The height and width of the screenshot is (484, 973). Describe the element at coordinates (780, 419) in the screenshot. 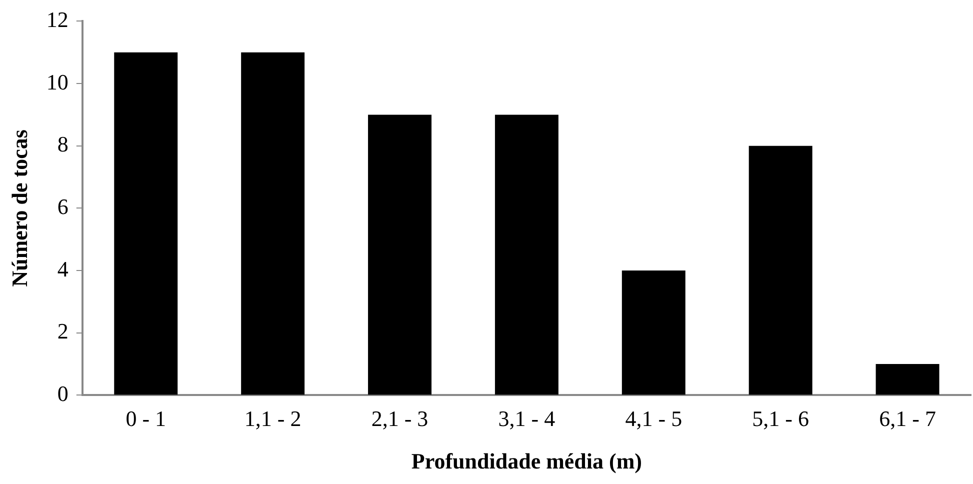

I see `x-tick-label: 5,1 - 6` at that location.